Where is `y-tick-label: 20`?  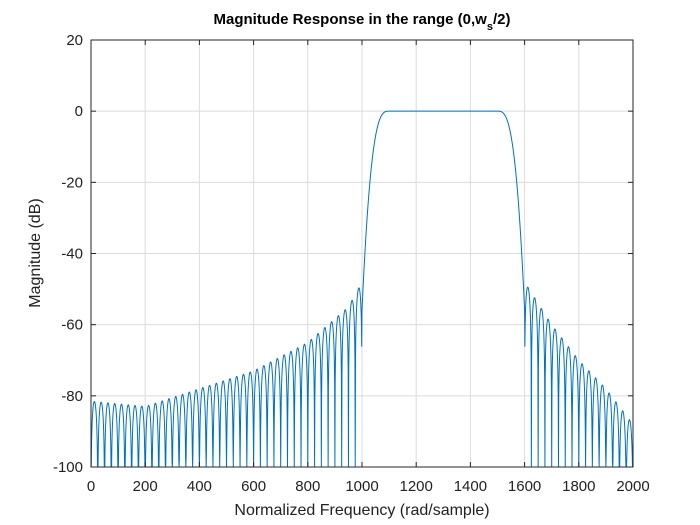
y-tick-label: 20 is located at coordinates (74, 40).